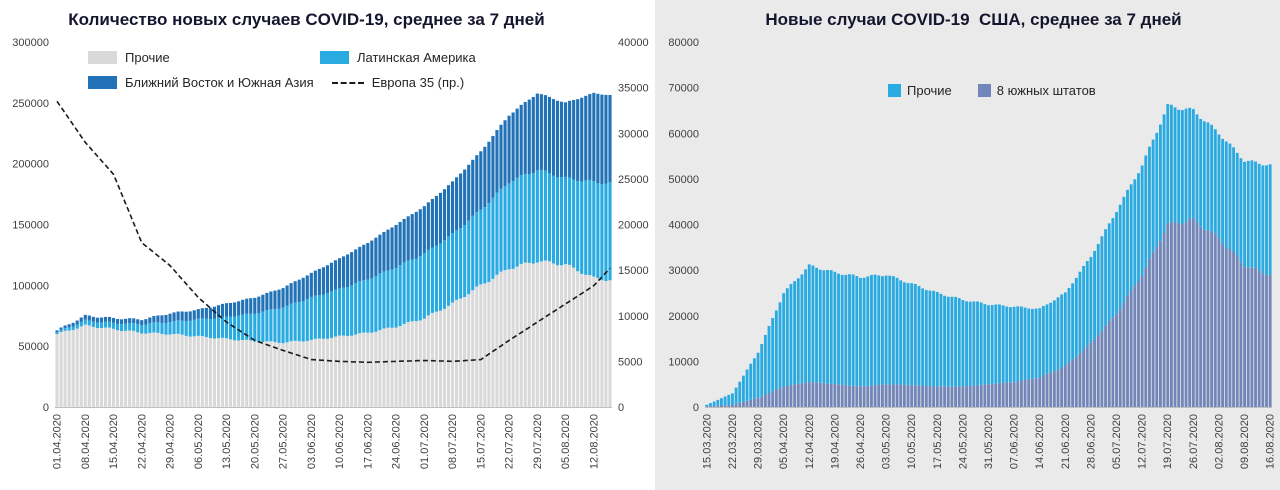 The image size is (1280, 490). What do you see at coordinates (219, 82) in the screenshot?
I see `legend-label-mideast: Ближний Восток и Южная Азия` at bounding box center [219, 82].